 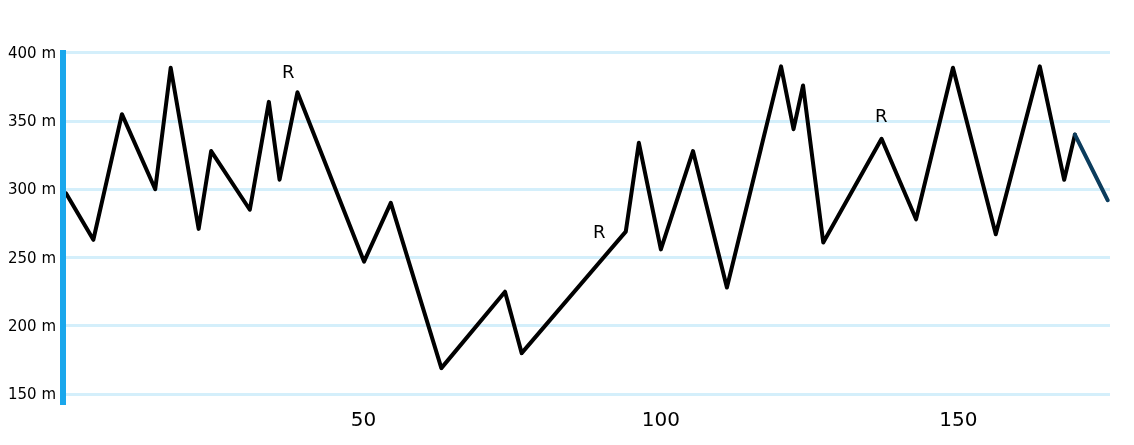 What do you see at coordinates (958, 419) in the screenshot?
I see `x-tick-label: 150` at bounding box center [958, 419].